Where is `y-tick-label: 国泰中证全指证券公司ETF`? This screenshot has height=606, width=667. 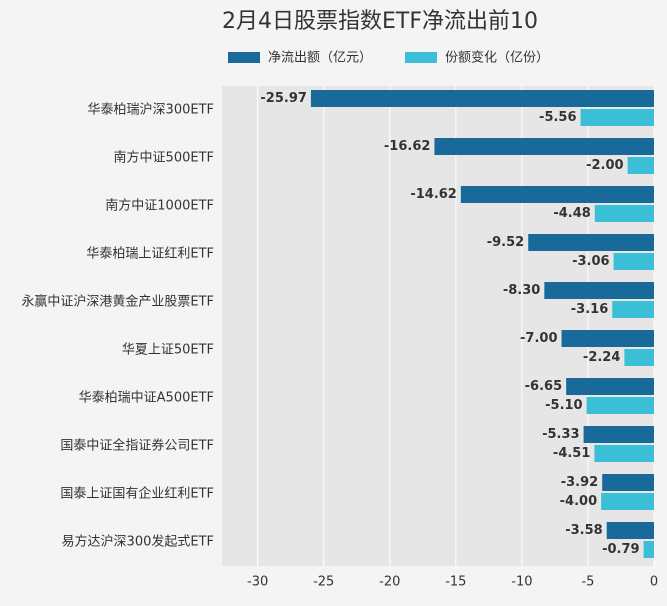 y-tick-label: 国泰中证全指证券公司ETF is located at coordinates (137, 446).